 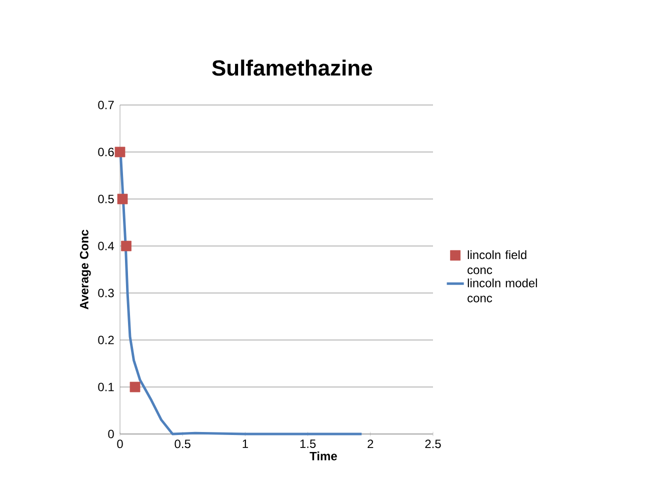 What do you see at coordinates (111, 434) in the screenshot?
I see `y-tick-label: 0` at bounding box center [111, 434].